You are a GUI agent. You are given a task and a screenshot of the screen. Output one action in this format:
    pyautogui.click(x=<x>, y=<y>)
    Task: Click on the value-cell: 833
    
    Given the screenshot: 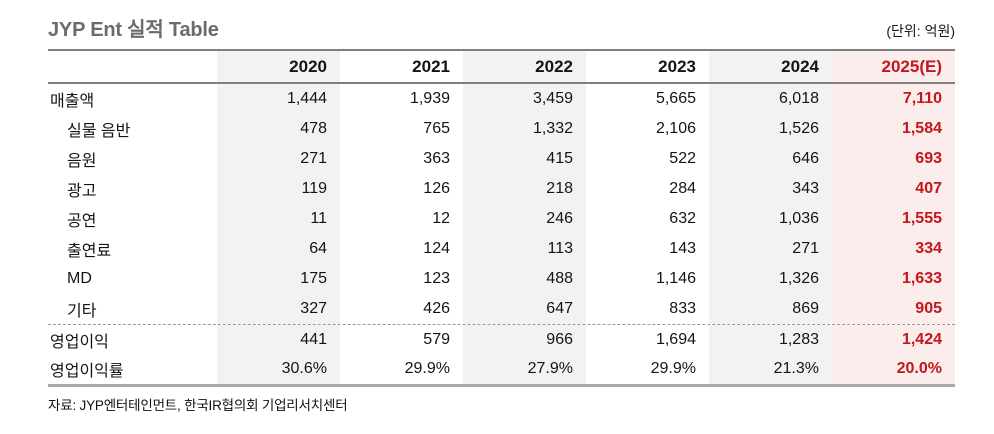 What is the action you would take?
    pyautogui.click(x=682, y=308)
    